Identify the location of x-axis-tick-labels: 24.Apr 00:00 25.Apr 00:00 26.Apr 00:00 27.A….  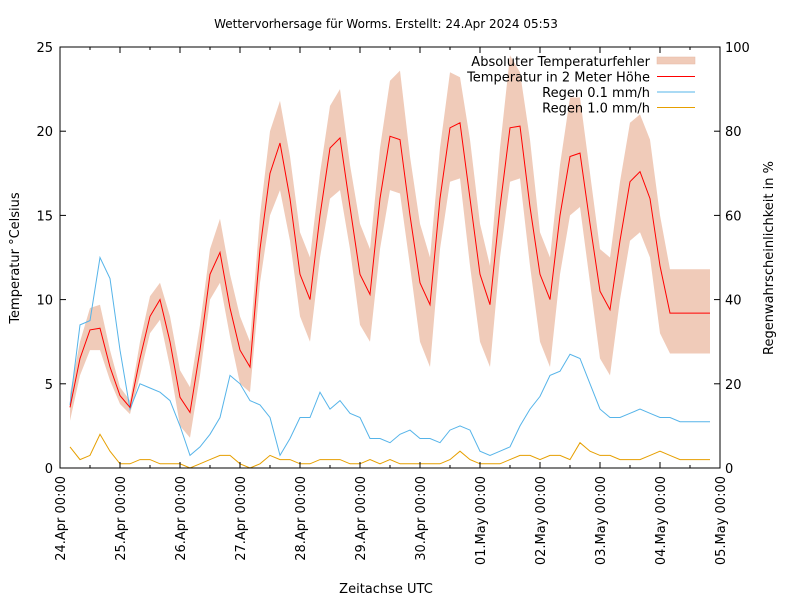
(391, 520).